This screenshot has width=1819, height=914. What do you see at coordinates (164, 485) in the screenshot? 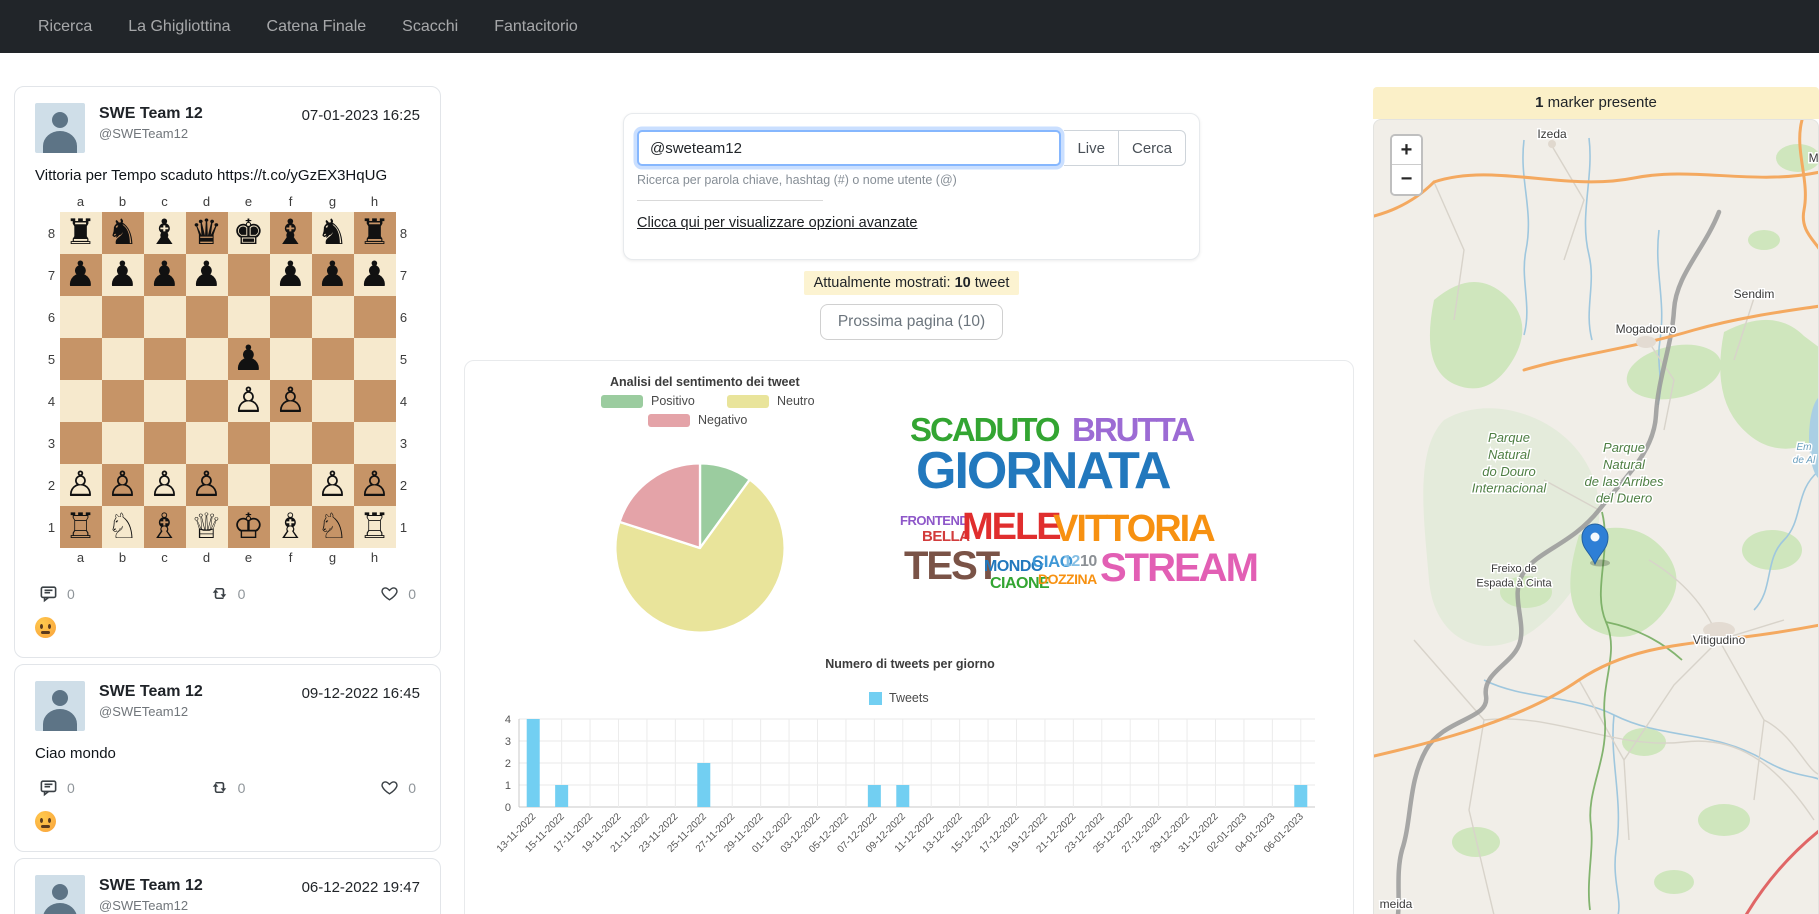
I see `chess-square-c2: ♙` at bounding box center [164, 485].